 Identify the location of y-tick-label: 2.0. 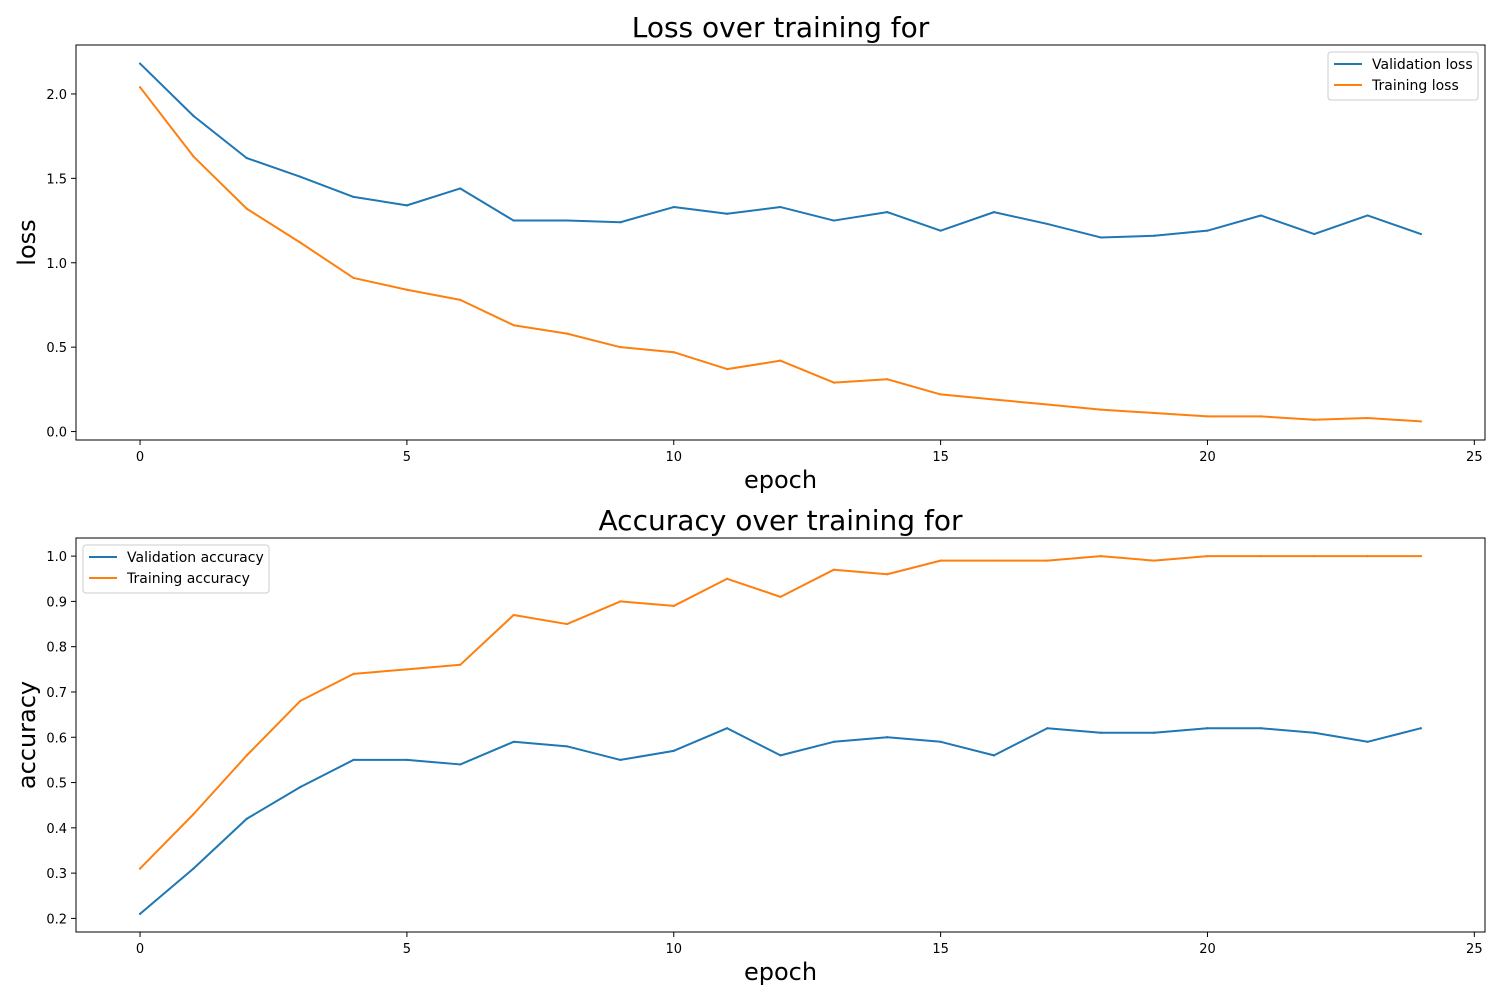
(56, 95).